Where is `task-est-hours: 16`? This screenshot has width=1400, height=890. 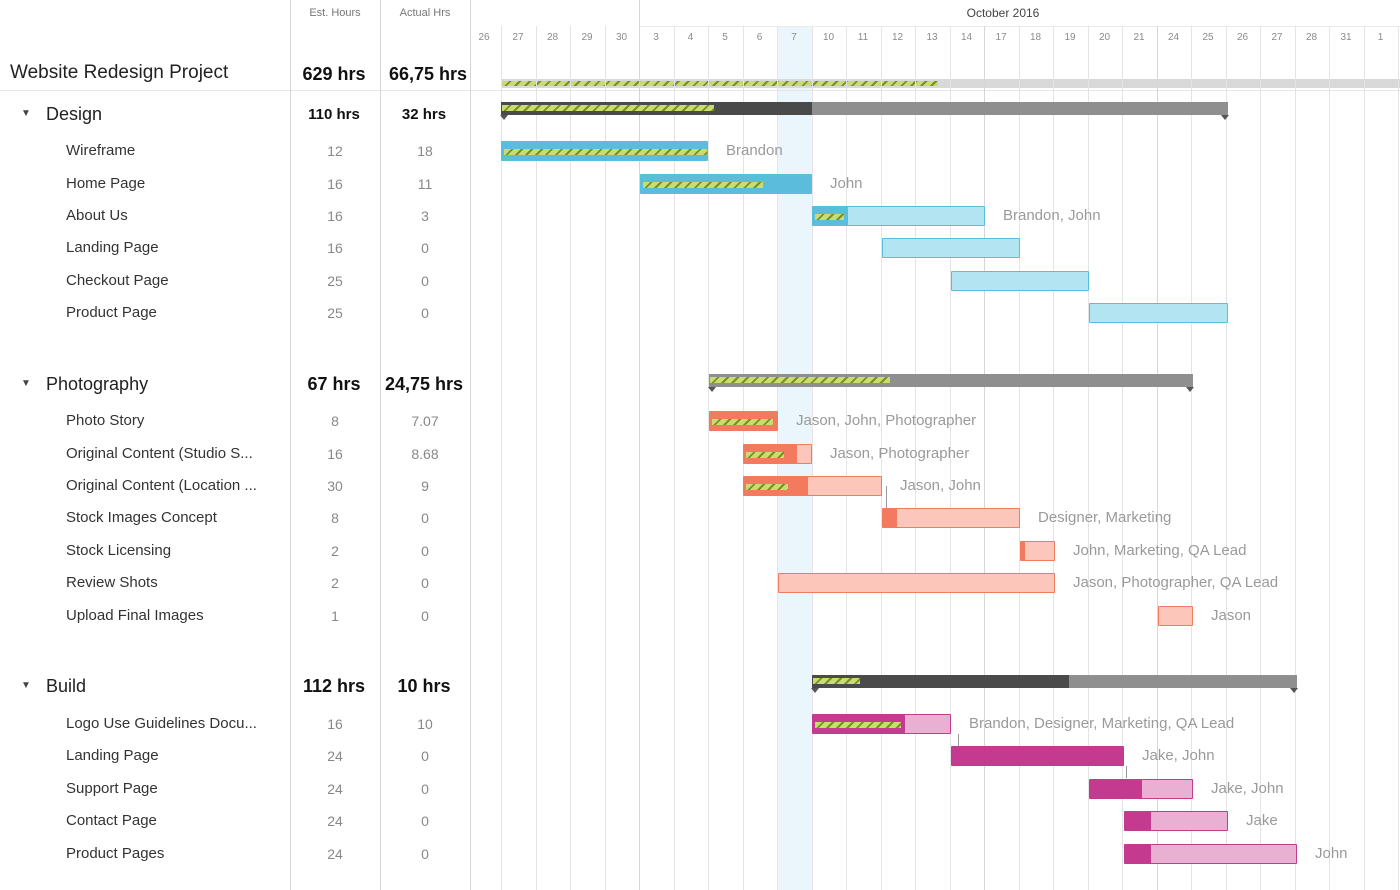
task-est-hours: 16 is located at coordinates (335, 184).